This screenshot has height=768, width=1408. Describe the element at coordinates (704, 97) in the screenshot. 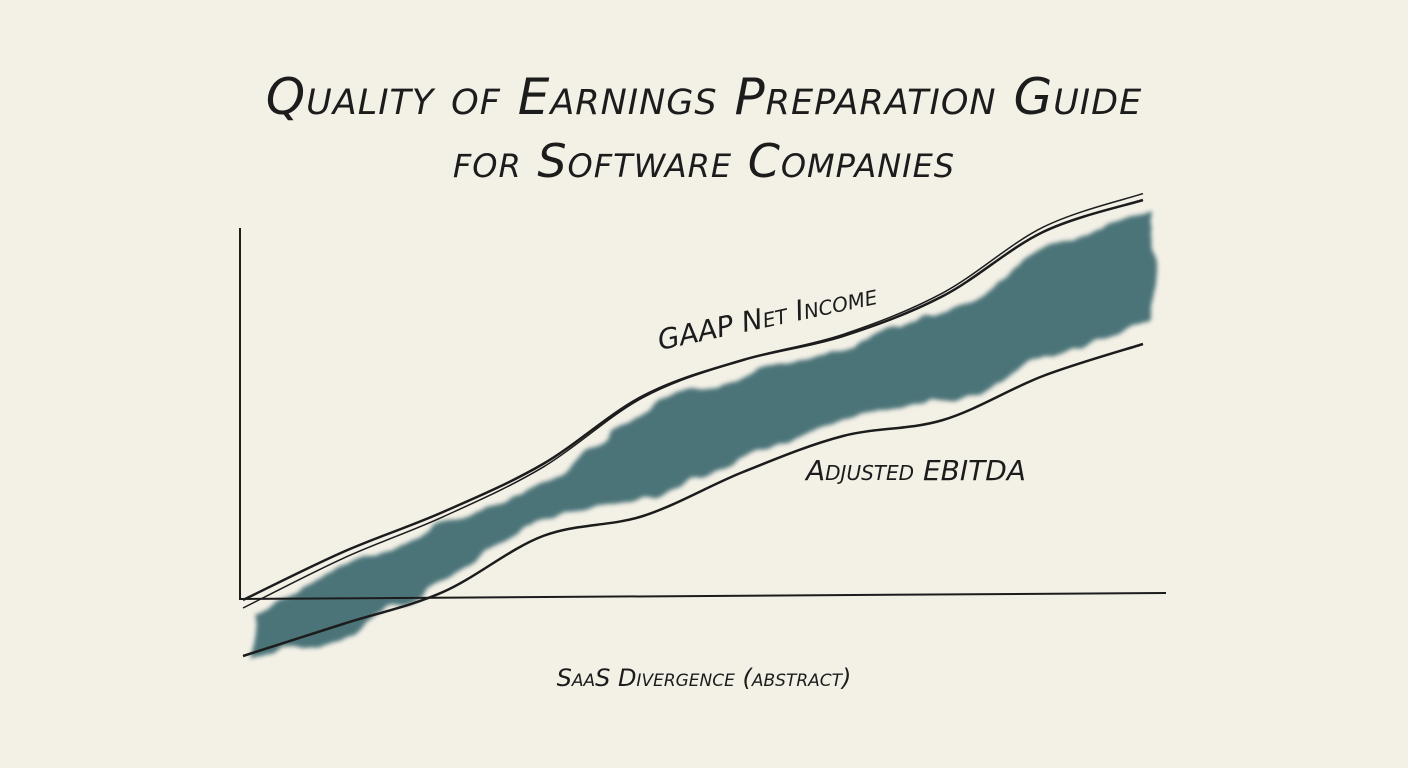

I see `chart-title: Quality of Earnings Preparation Guide` at that location.